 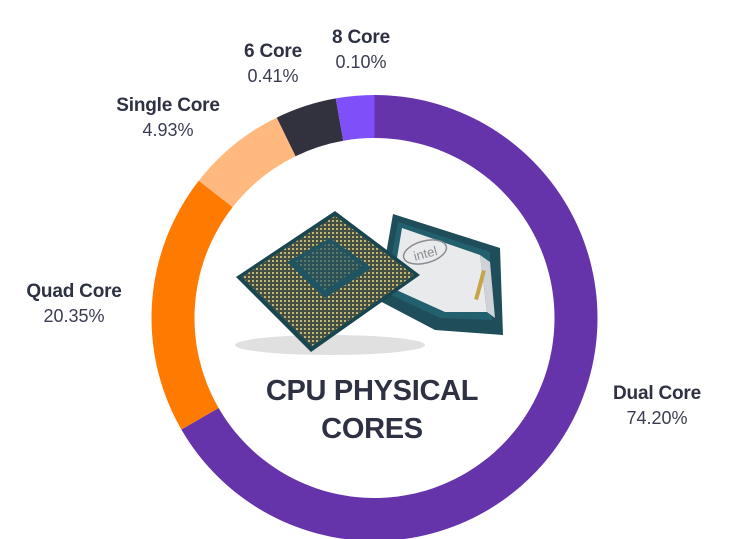 What do you see at coordinates (440, 274) in the screenshot?
I see `cpu-chip-top: intel` at bounding box center [440, 274].